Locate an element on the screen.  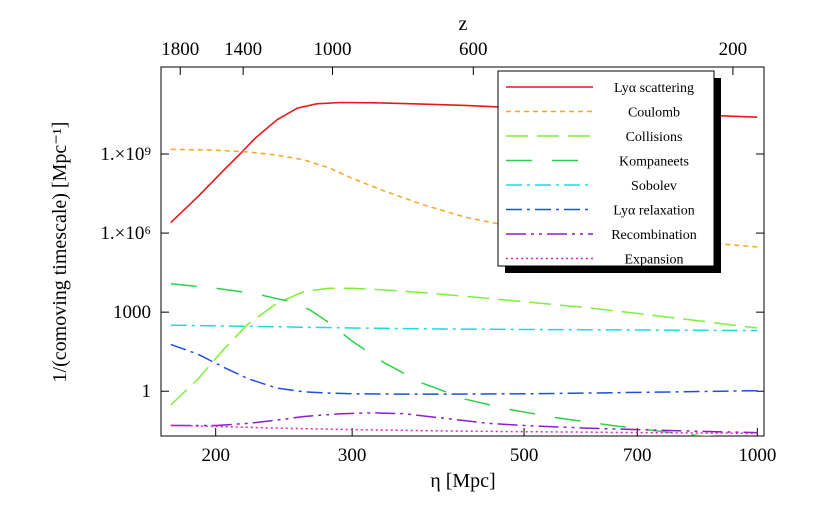
x-tick-label: 300 is located at coordinates (352, 455).